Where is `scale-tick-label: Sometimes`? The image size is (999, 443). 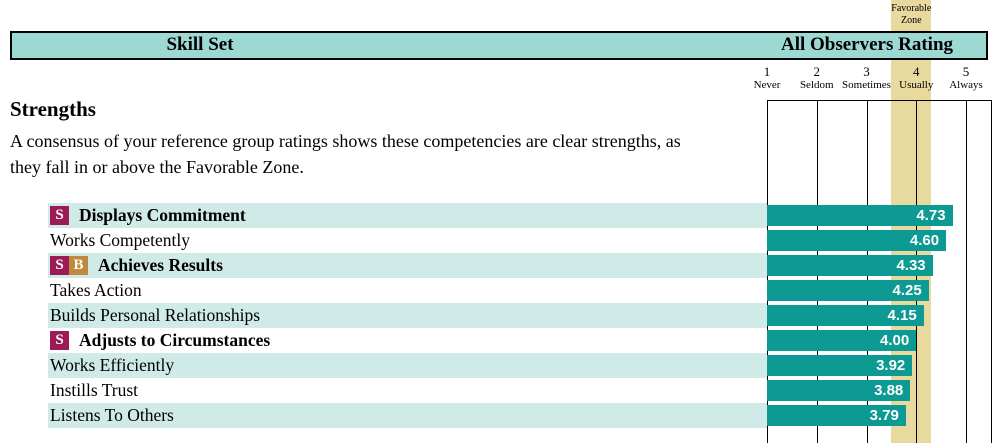 scale-tick-label: Sometimes is located at coordinates (866, 85).